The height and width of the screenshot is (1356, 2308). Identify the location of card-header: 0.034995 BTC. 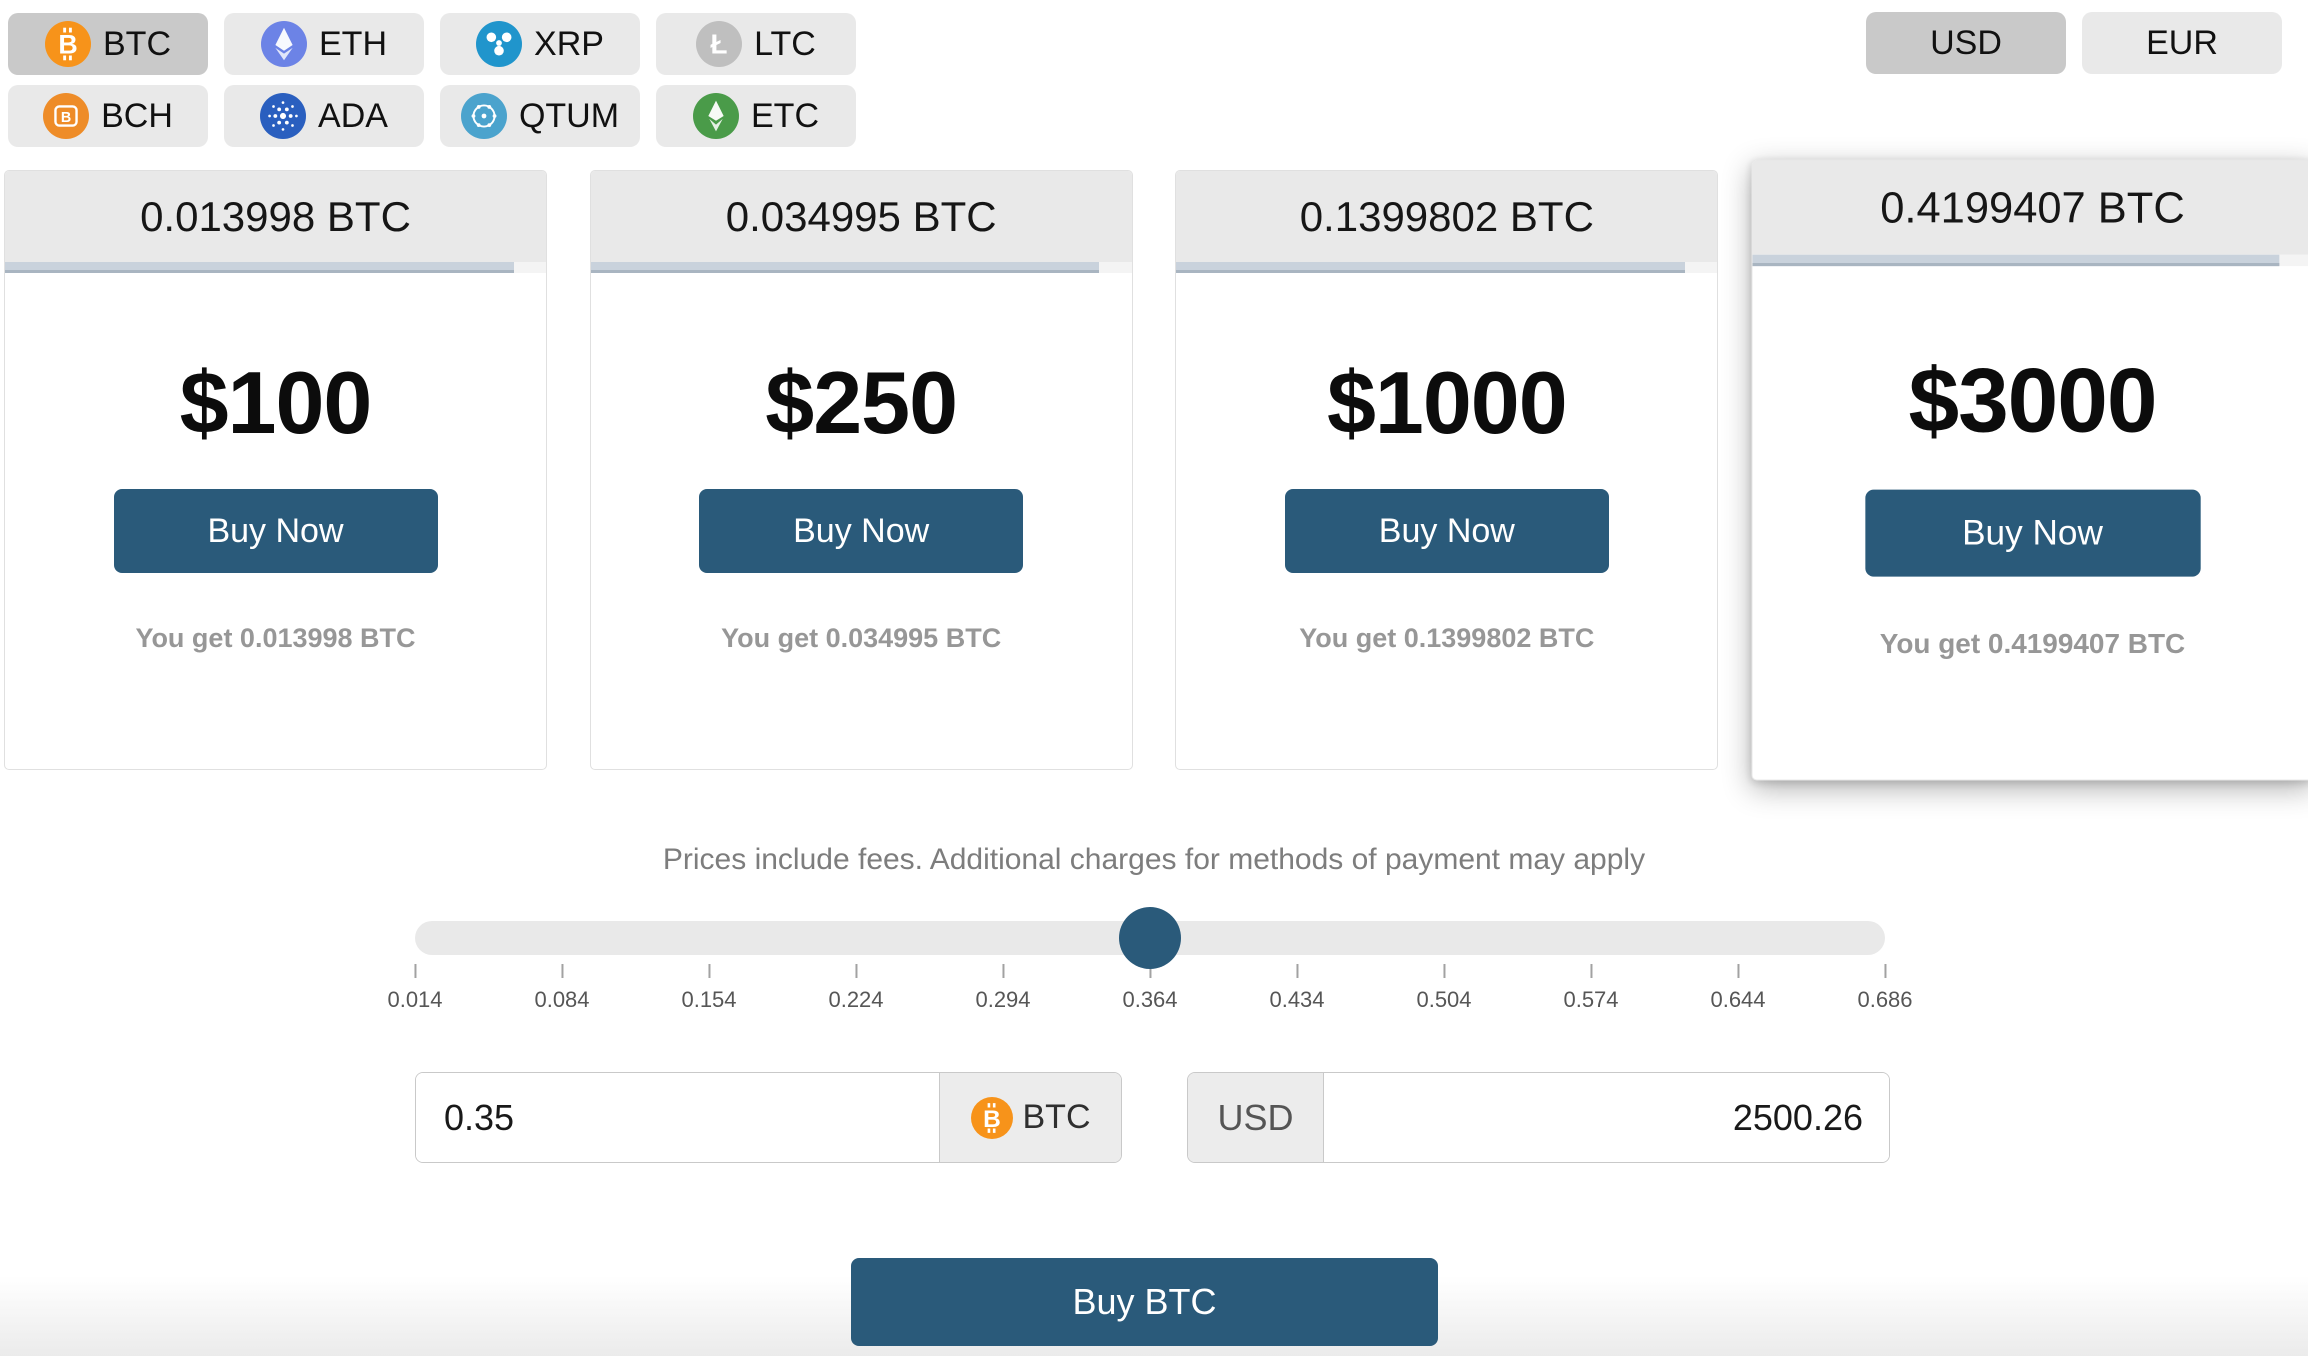
(861, 216).